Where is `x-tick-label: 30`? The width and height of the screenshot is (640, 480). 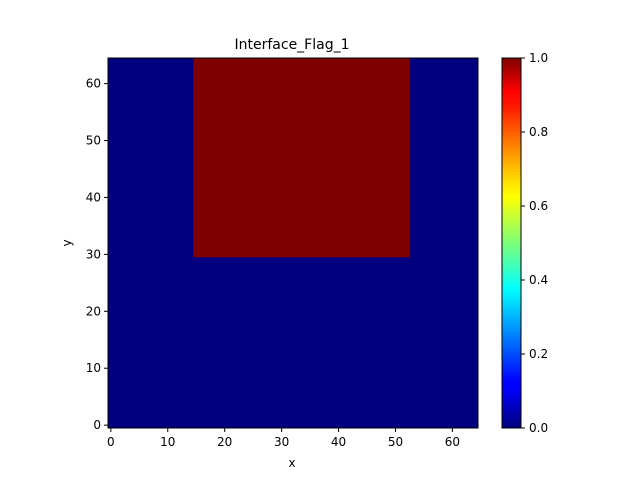
x-tick-label: 30 is located at coordinates (281, 442).